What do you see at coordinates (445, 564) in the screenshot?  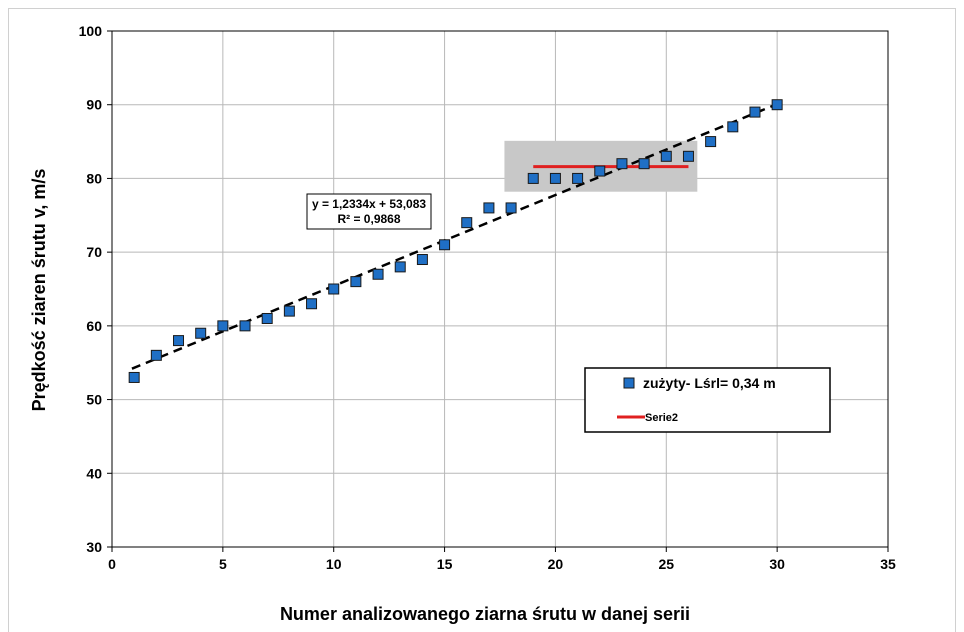 I see `x-tick-label: 15` at bounding box center [445, 564].